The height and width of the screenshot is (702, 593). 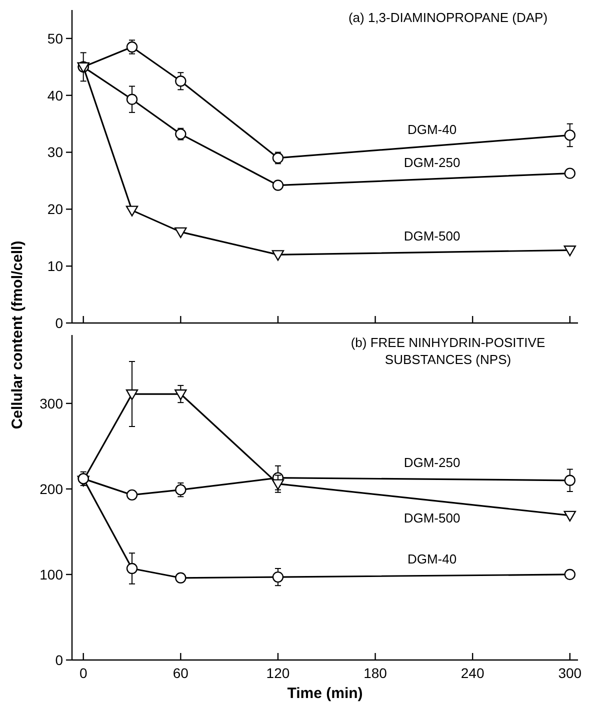 What do you see at coordinates (52, 403) in the screenshot?
I see `y-tick-label: 300` at bounding box center [52, 403].